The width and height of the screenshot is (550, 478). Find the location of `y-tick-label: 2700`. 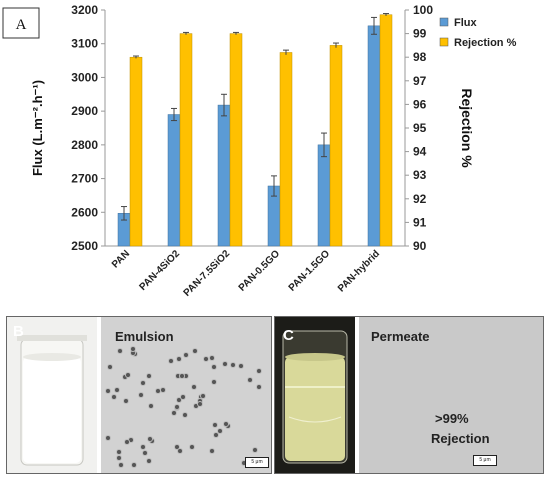

y-tick-label: 2700 is located at coordinates (84, 179).